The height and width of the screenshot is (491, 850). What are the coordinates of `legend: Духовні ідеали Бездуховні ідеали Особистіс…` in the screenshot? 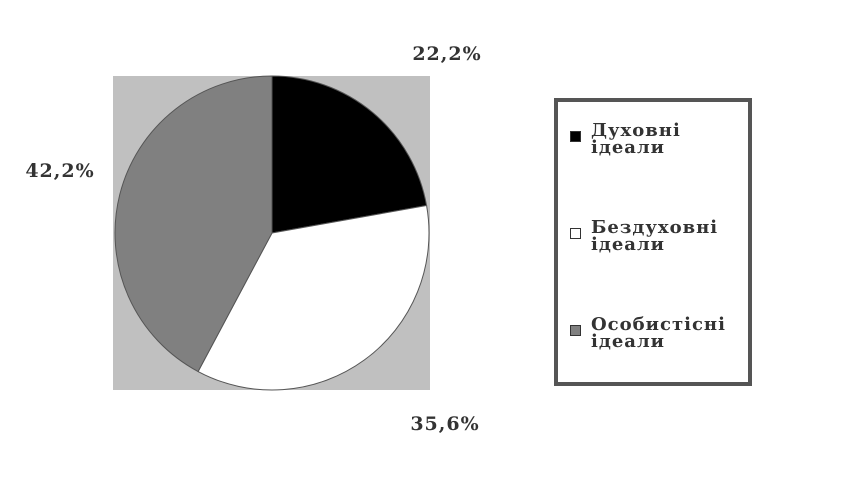 It's located at (653, 242).